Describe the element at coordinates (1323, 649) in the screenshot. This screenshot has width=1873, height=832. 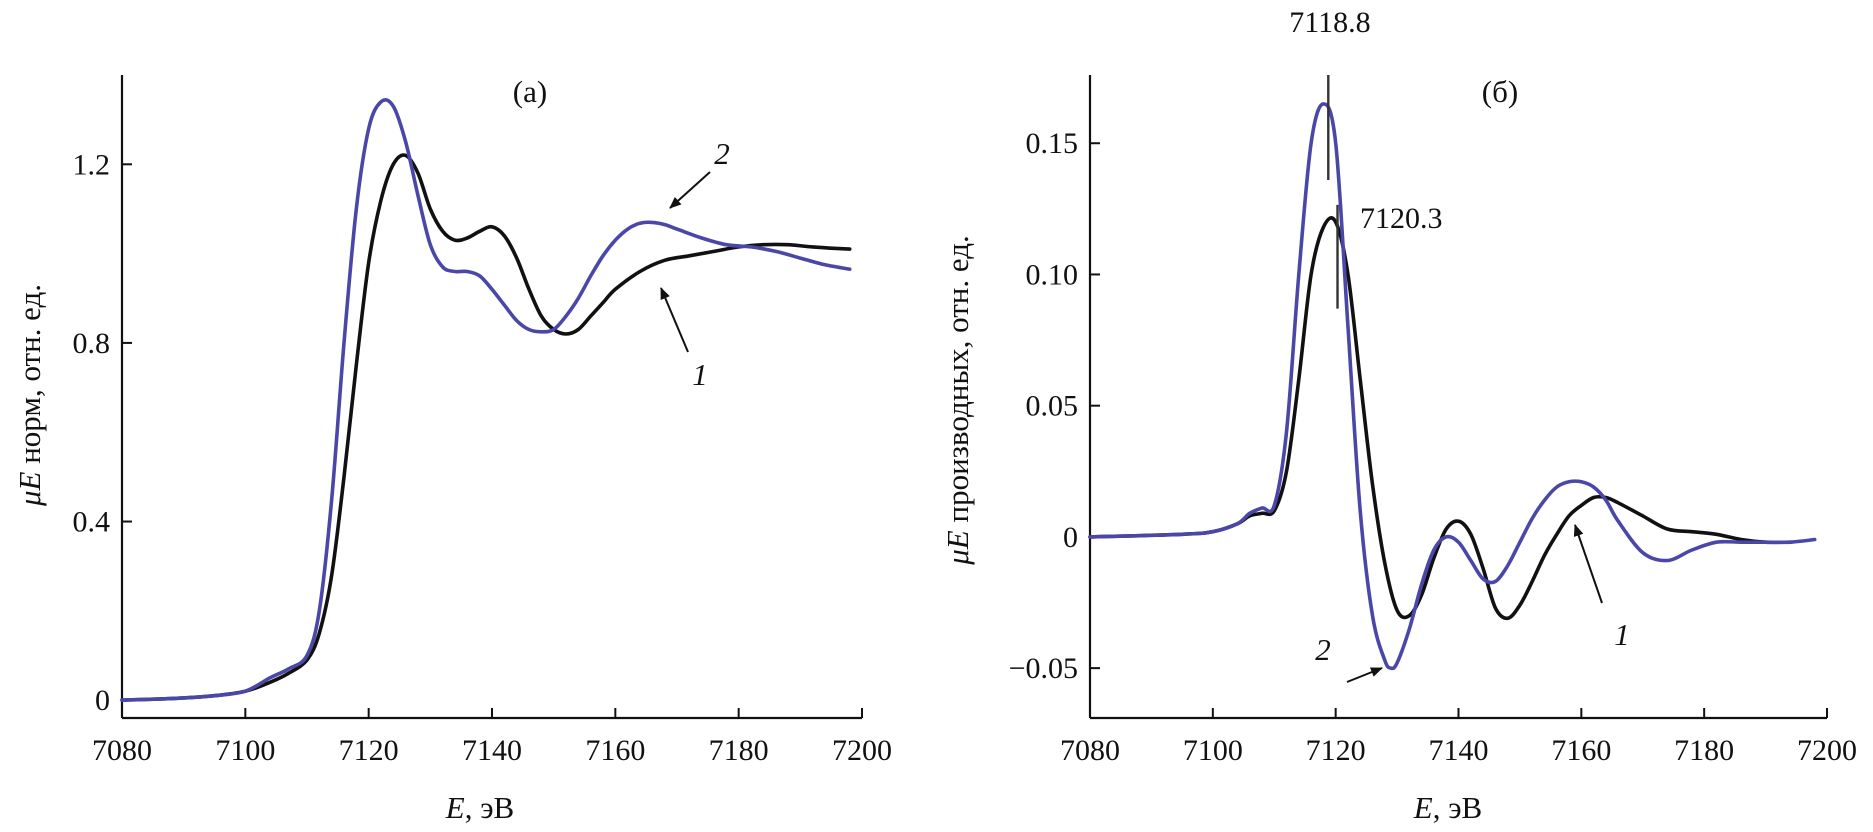
I see `annotation-b-2: 2` at that location.